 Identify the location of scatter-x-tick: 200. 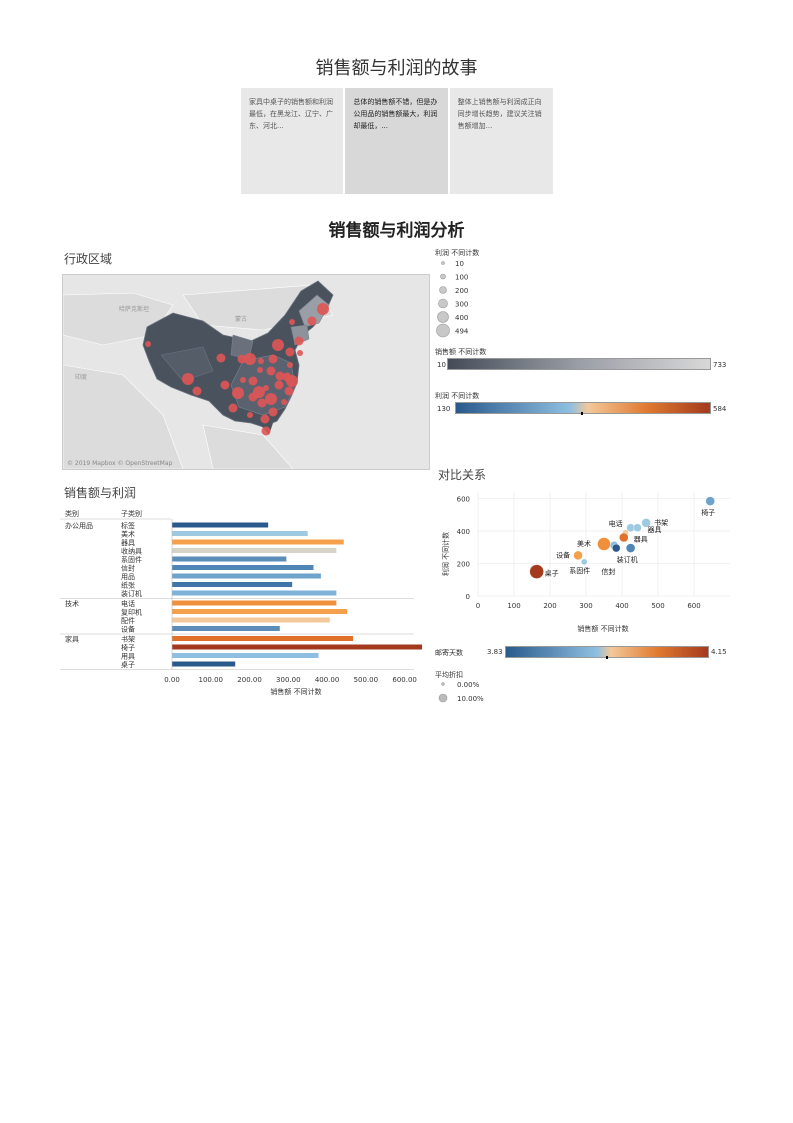
(549, 606).